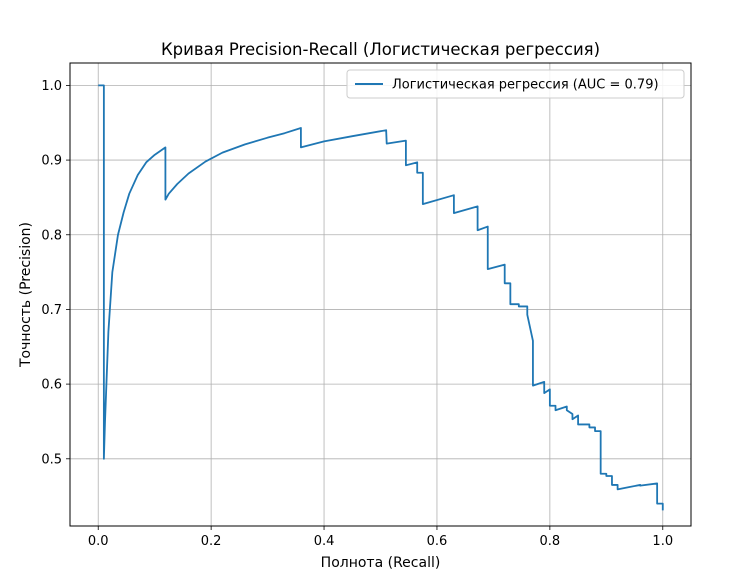  I want to click on y-tick-label: 0.8, so click(51, 235).